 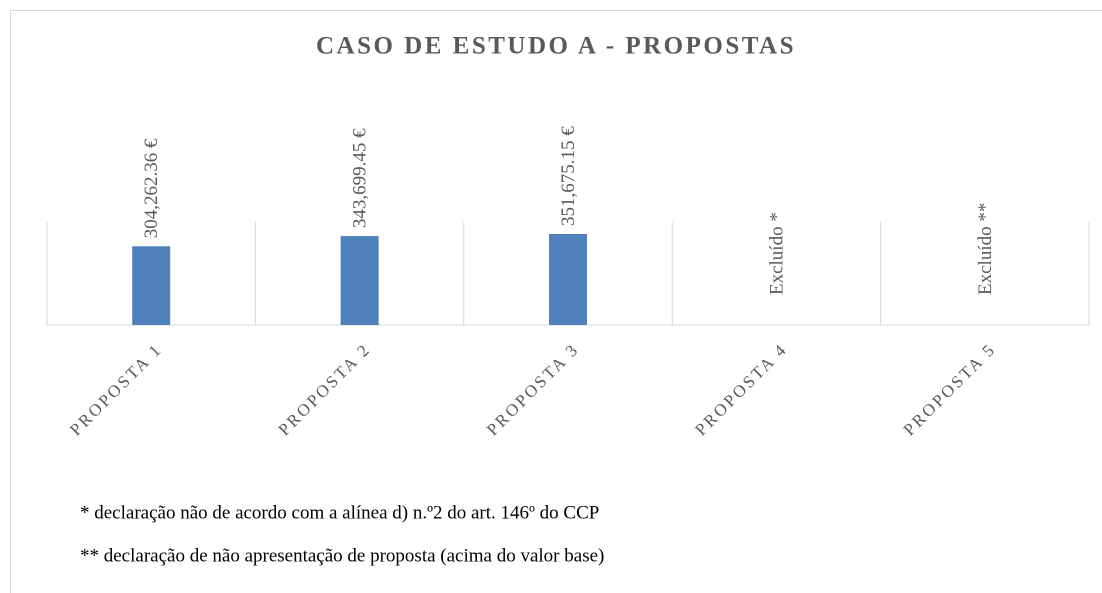 What do you see at coordinates (568, 176) in the screenshot?
I see `data-label: 351,675.15 €` at bounding box center [568, 176].